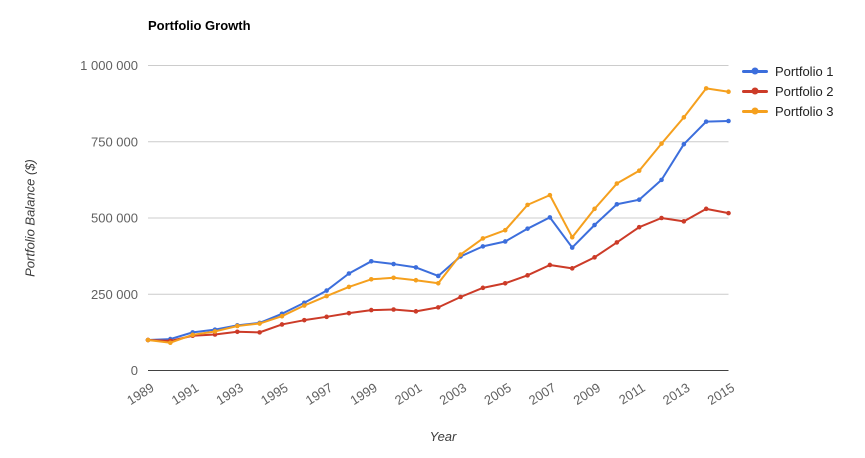 Image resolution: width=865 pixels, height=458 pixels. Describe the element at coordinates (676, 394) in the screenshot. I see `x-tick-label: 2013` at that location.